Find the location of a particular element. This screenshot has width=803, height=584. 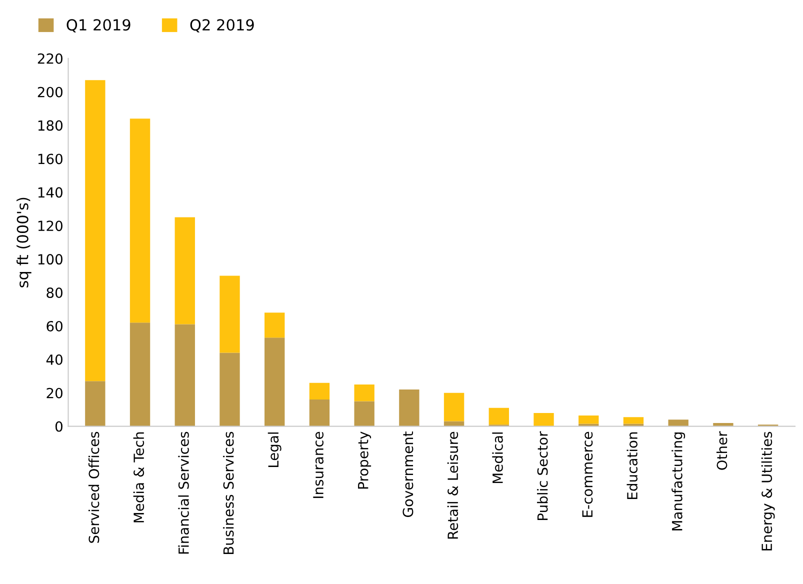

x-tick-label: Public Sector is located at coordinates (542, 475).